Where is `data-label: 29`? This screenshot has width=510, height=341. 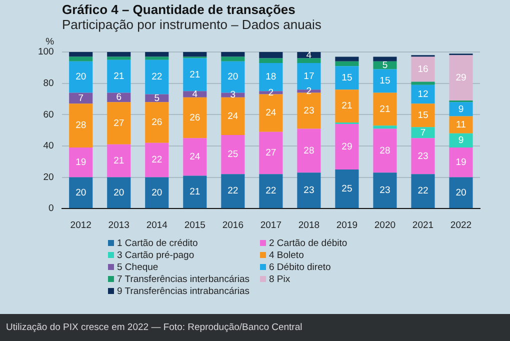 data-label: 29 is located at coordinates (347, 146).